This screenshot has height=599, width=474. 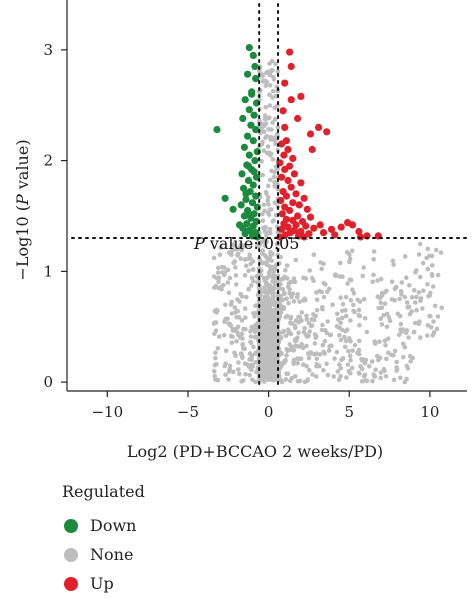 I want to click on x-tick-label: −10, so click(x=107, y=412).